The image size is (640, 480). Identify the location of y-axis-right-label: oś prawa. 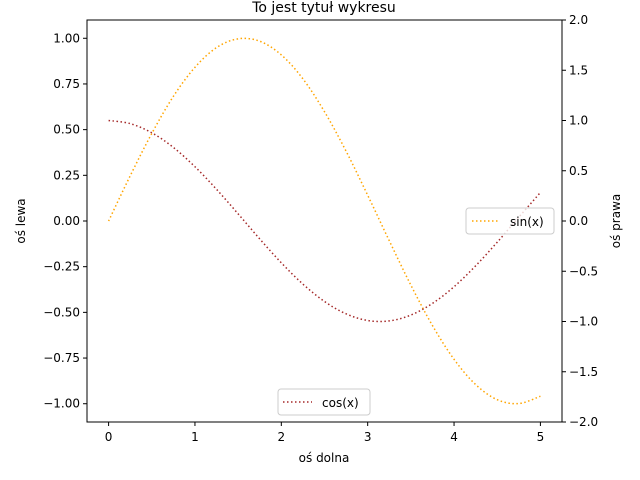
(616, 221).